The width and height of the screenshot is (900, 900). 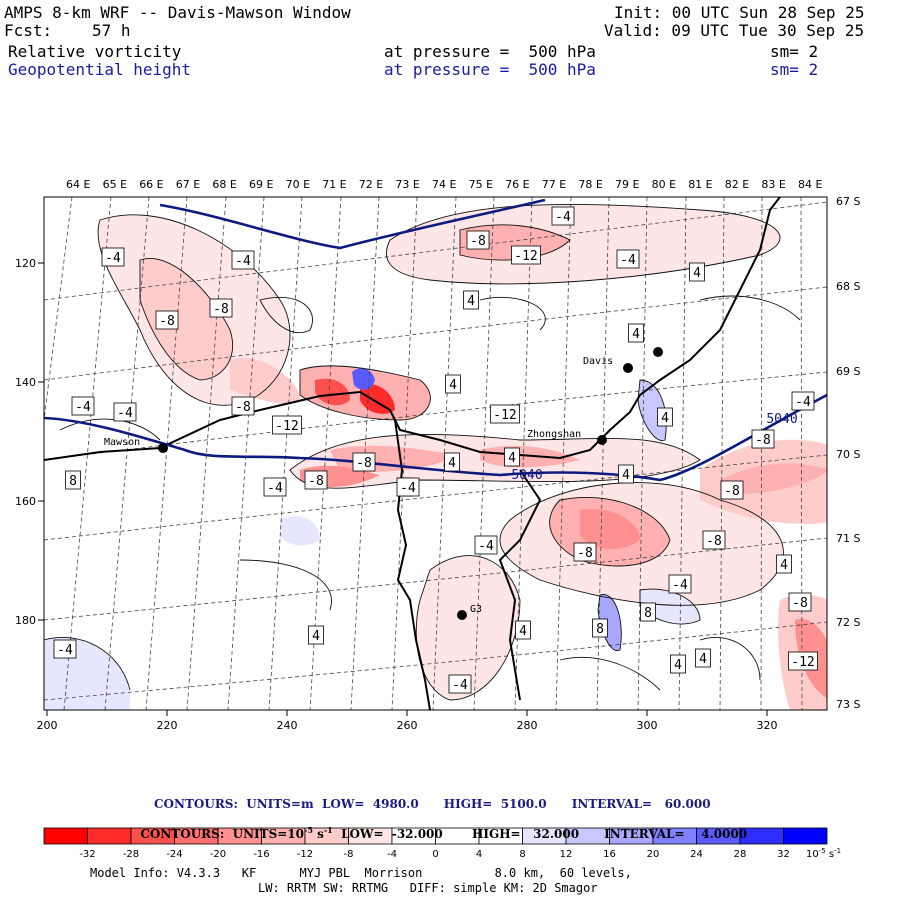 What do you see at coordinates (188, 184) in the screenshot?
I see `lon-label: 67 E` at bounding box center [188, 184].